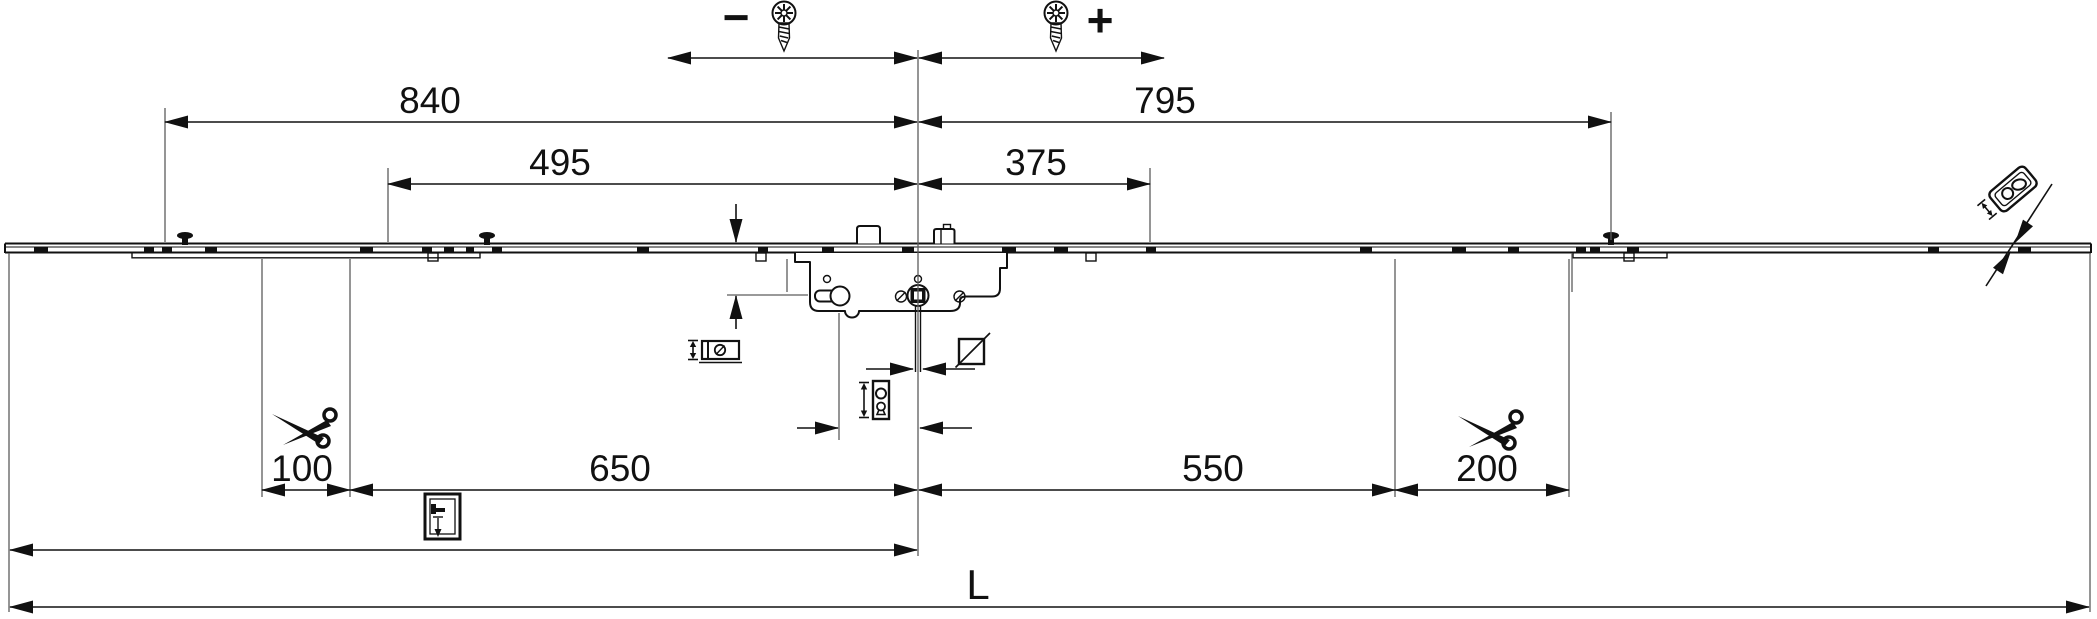  I want to click on dimension-label-650: 650, so click(620, 468).